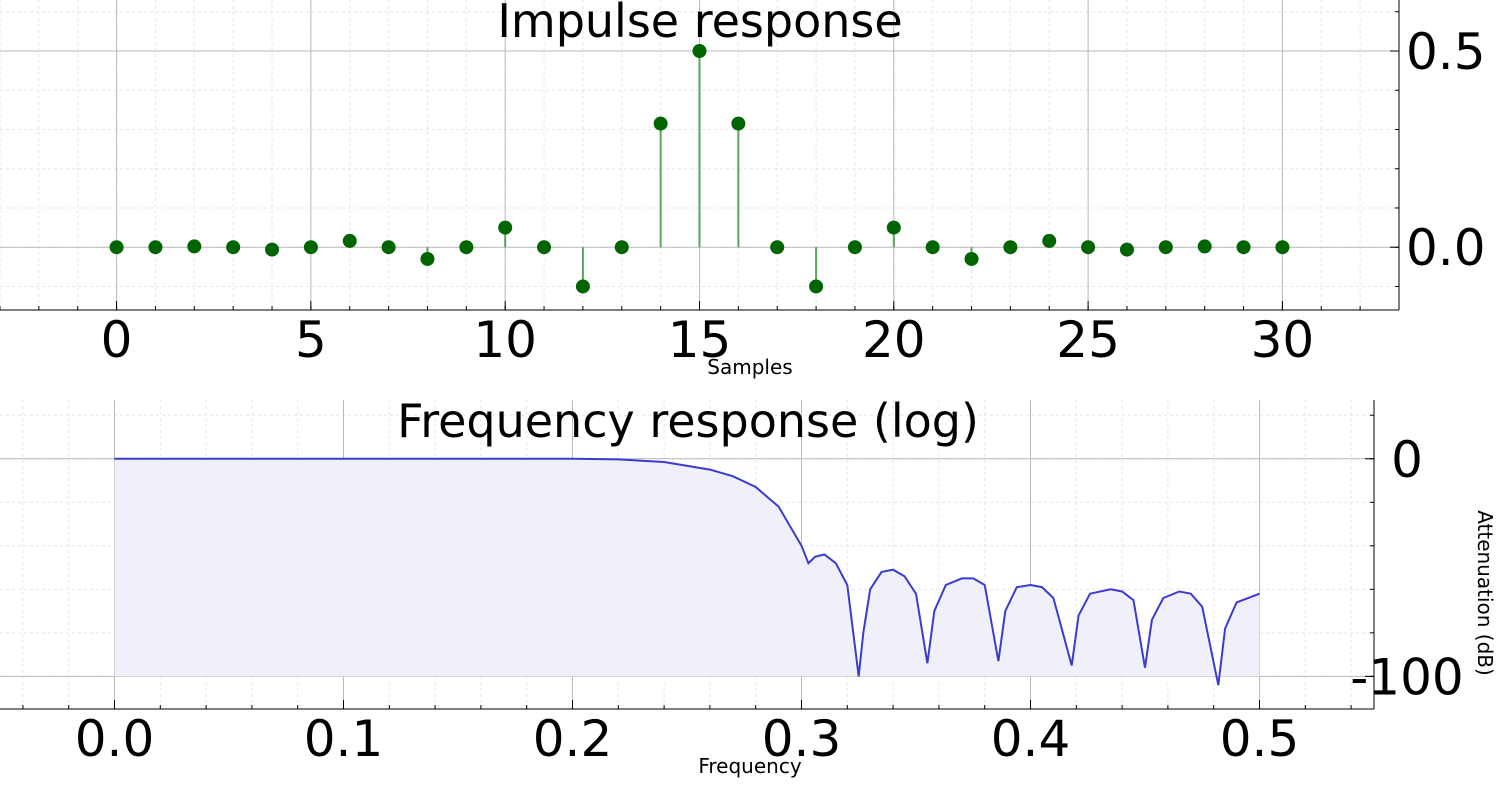 The width and height of the screenshot is (1500, 800). What do you see at coordinates (344, 739) in the screenshot?
I see `frequency-x-tick-label: 0.1` at bounding box center [344, 739].